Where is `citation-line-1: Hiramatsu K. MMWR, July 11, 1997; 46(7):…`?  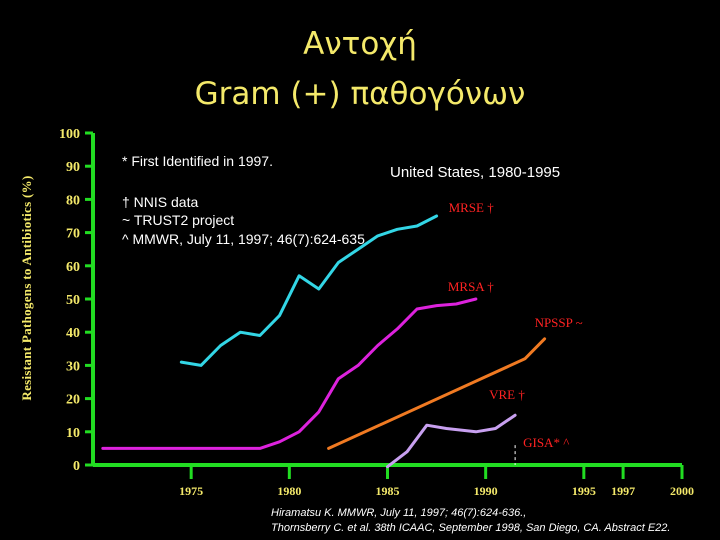 citation-line-1: Hiramatsu K. MMWR, July 11, 1997; 46(7):… is located at coordinates (399, 513).